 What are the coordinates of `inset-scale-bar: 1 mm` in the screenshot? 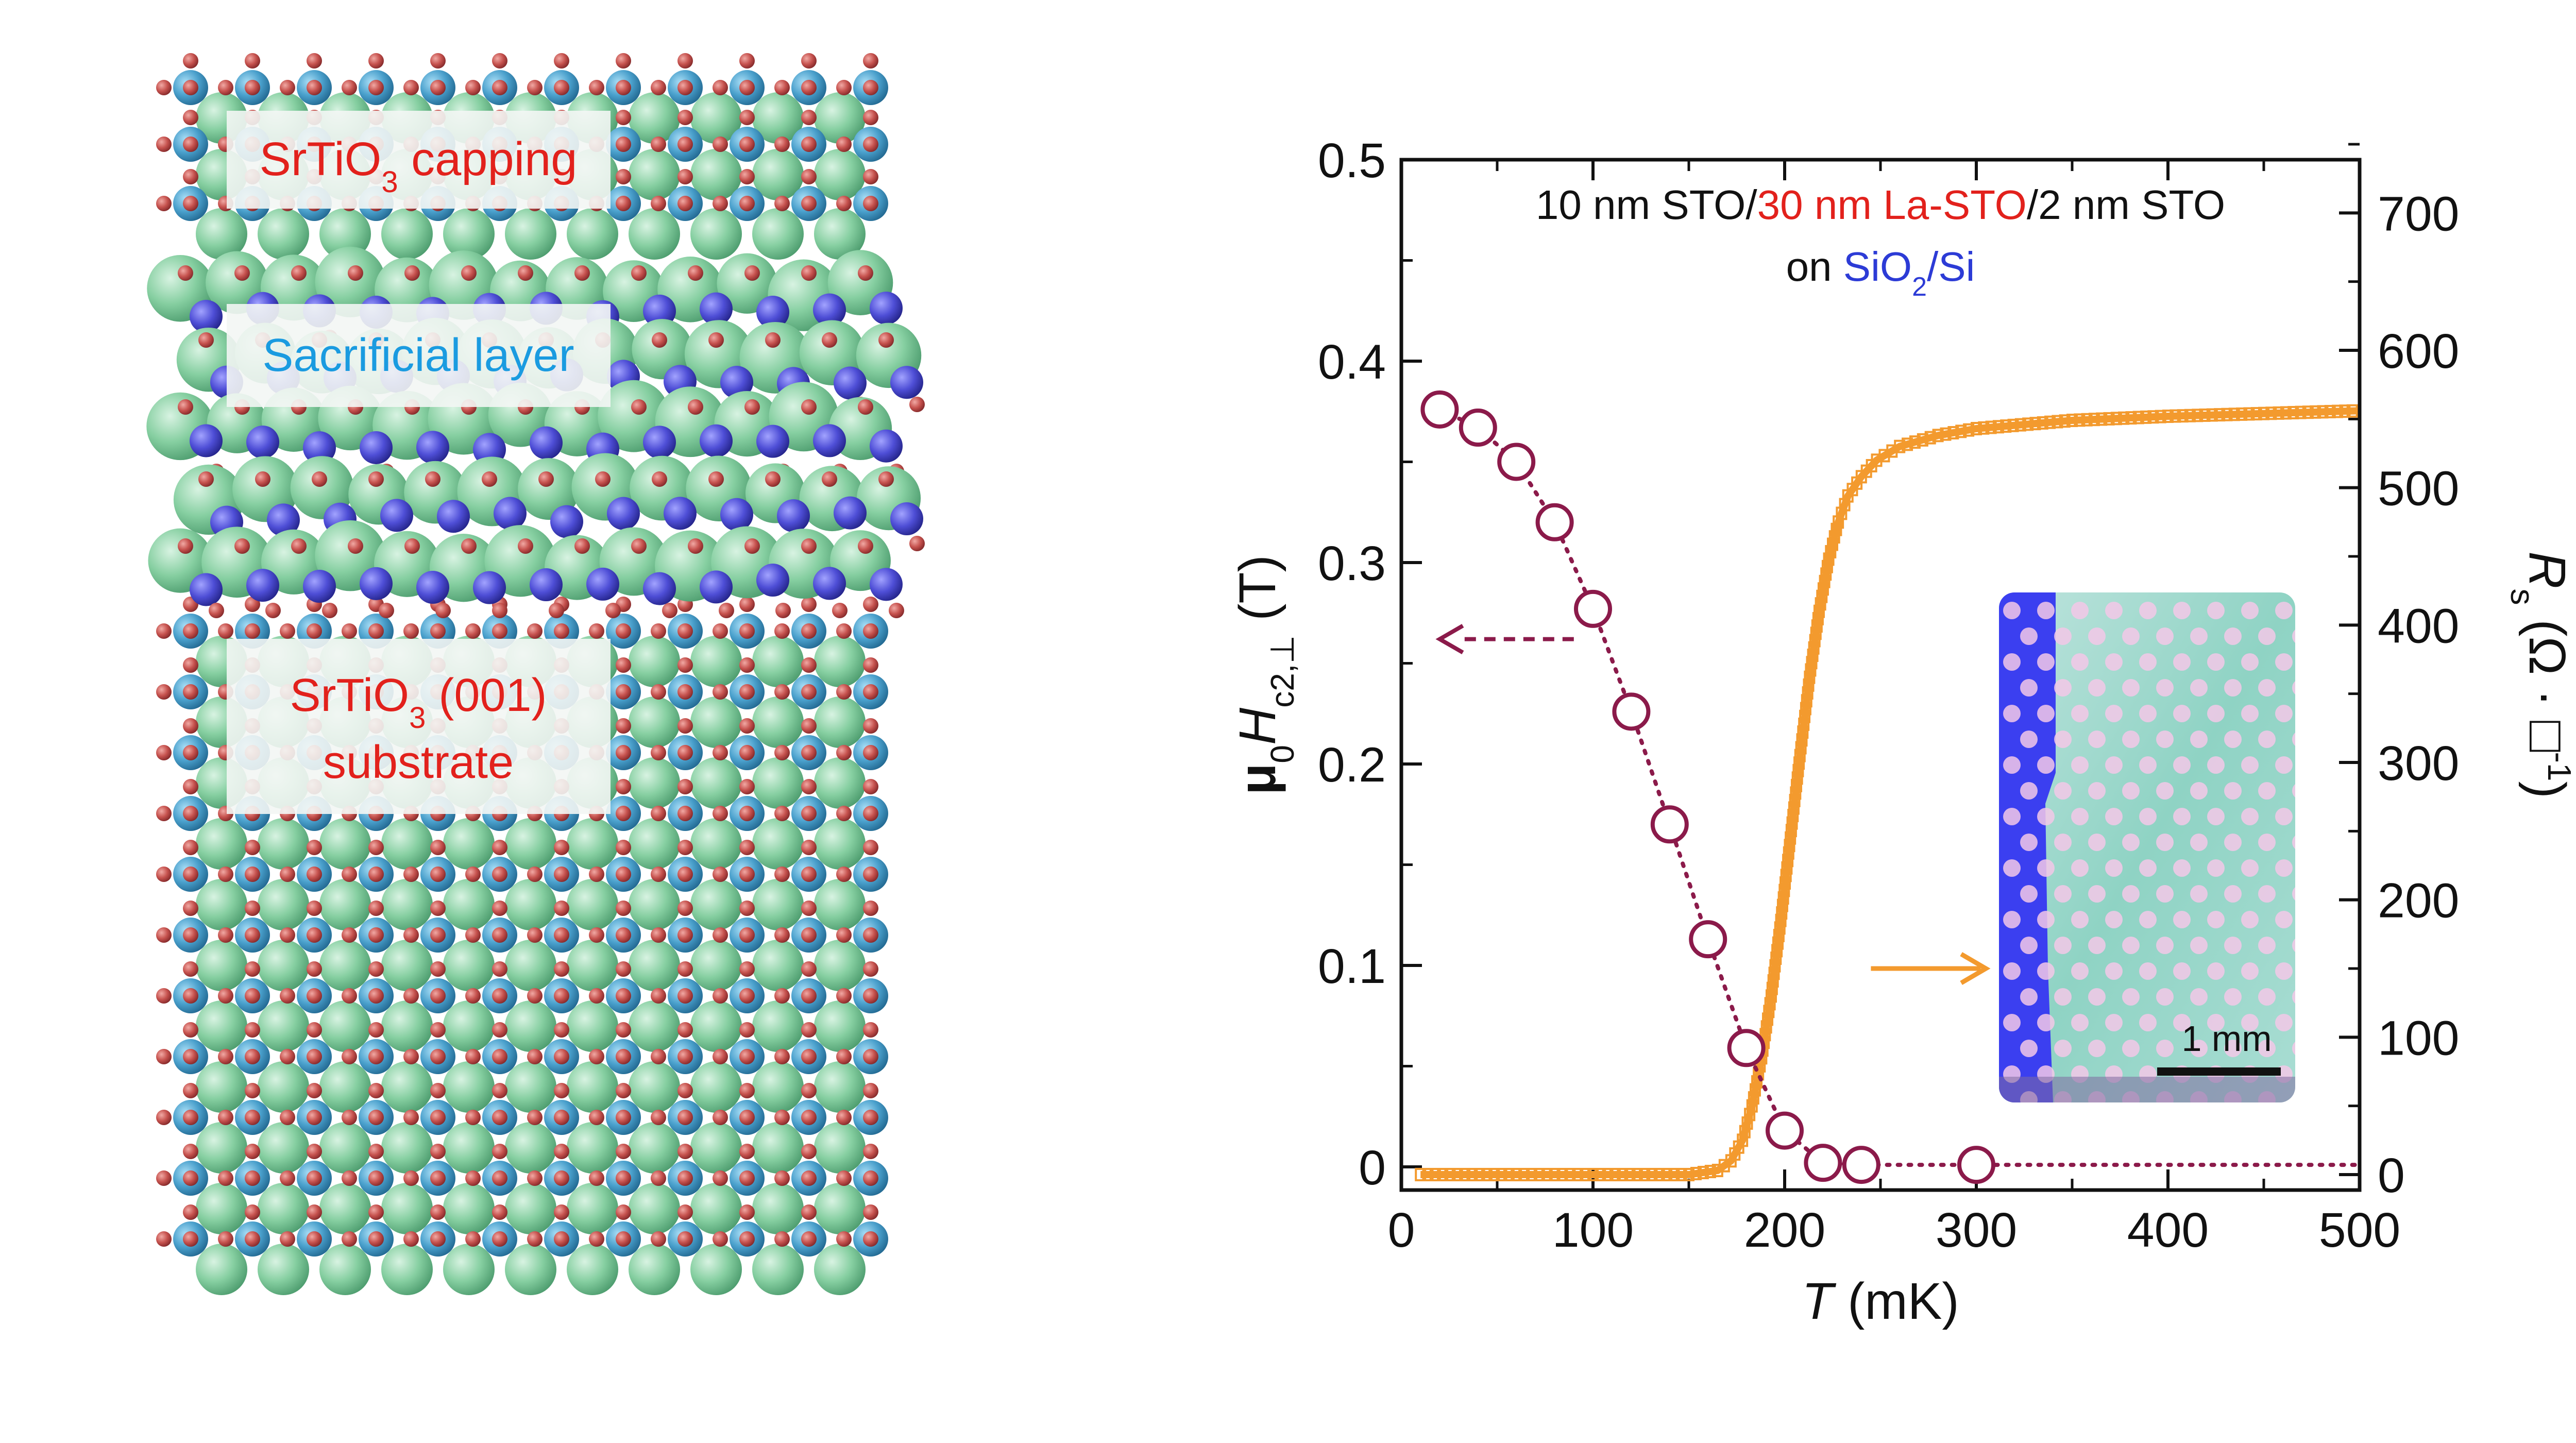 It's located at (2219, 1047).